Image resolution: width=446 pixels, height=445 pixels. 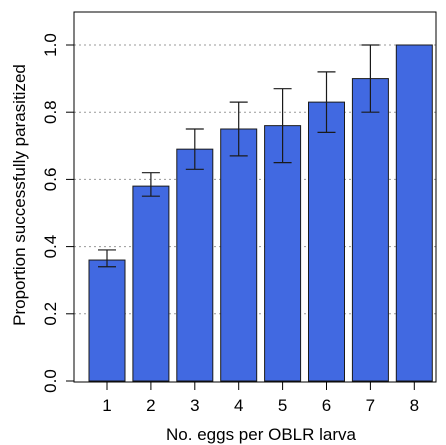 I want to click on y-axis-title: Proportion successfully parasitized, so click(x=19, y=195).